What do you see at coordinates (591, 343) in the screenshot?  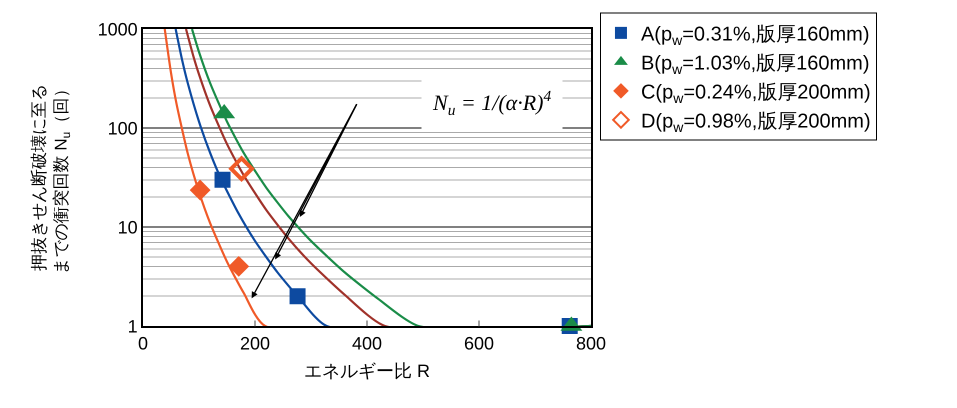 I see `x-tick-label: 800` at bounding box center [591, 343].